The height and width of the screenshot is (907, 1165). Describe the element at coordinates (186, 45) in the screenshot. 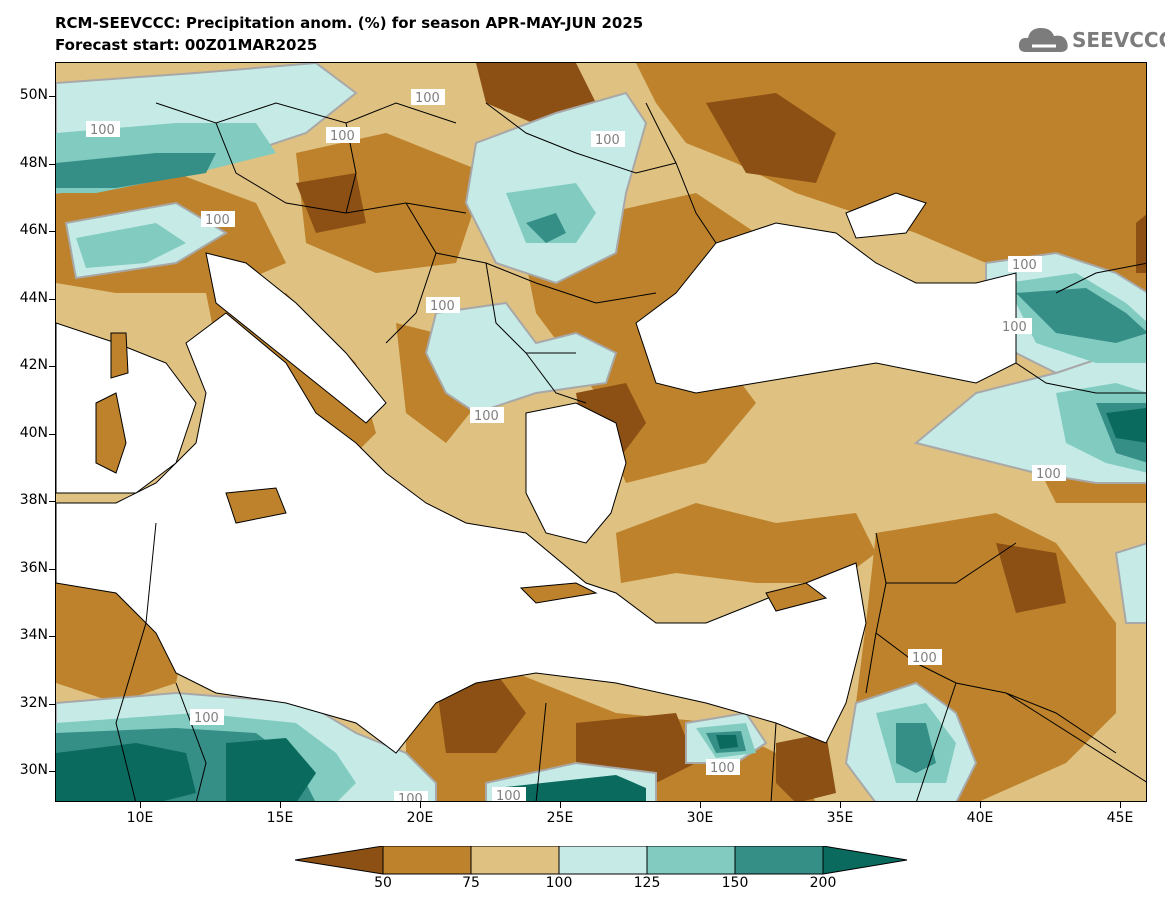

I see `forecast-start-label: Forecast start: 00Z01MAR2025` at that location.